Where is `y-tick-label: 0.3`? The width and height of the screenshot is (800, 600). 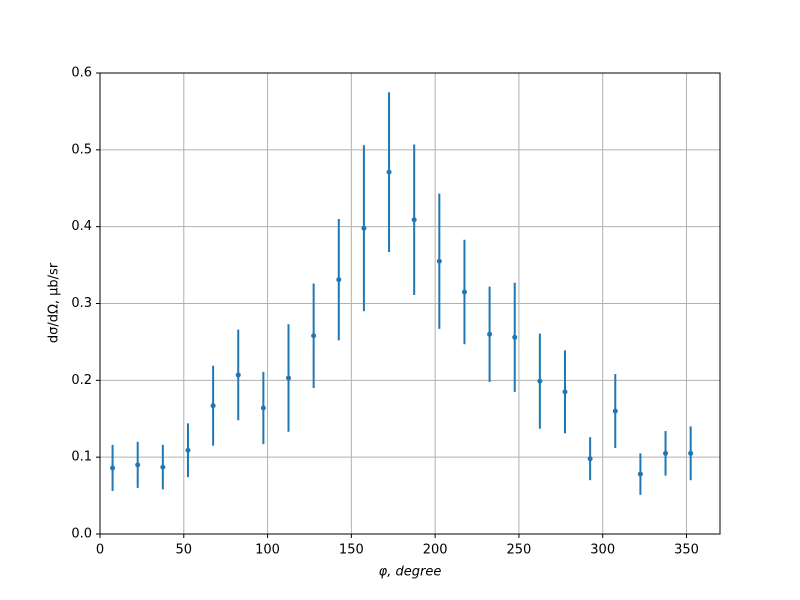
y-tick-label: 0.3 is located at coordinates (81, 303).